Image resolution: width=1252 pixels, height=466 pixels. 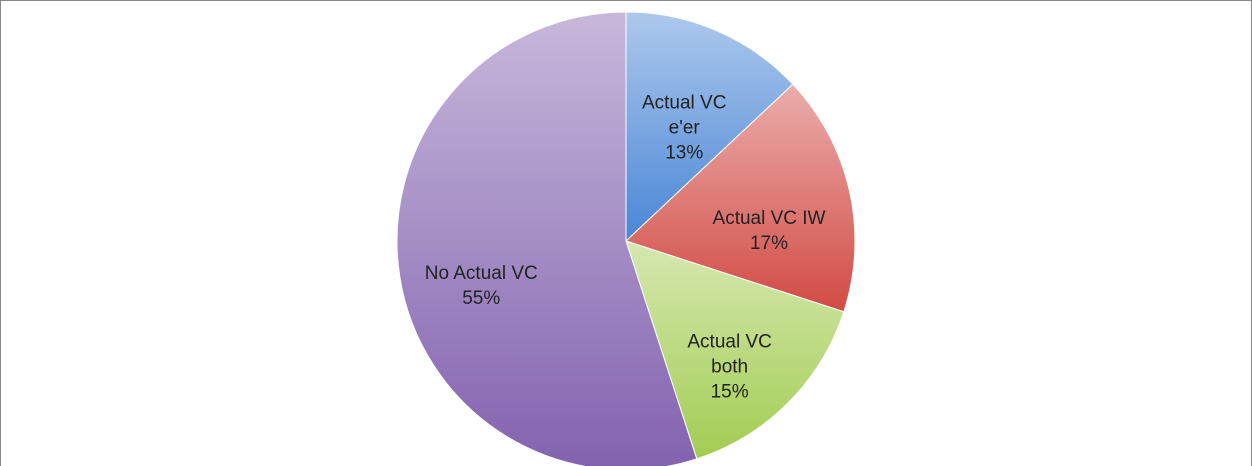 I want to click on data-label: Actual VC both 15%, so click(x=730, y=366).